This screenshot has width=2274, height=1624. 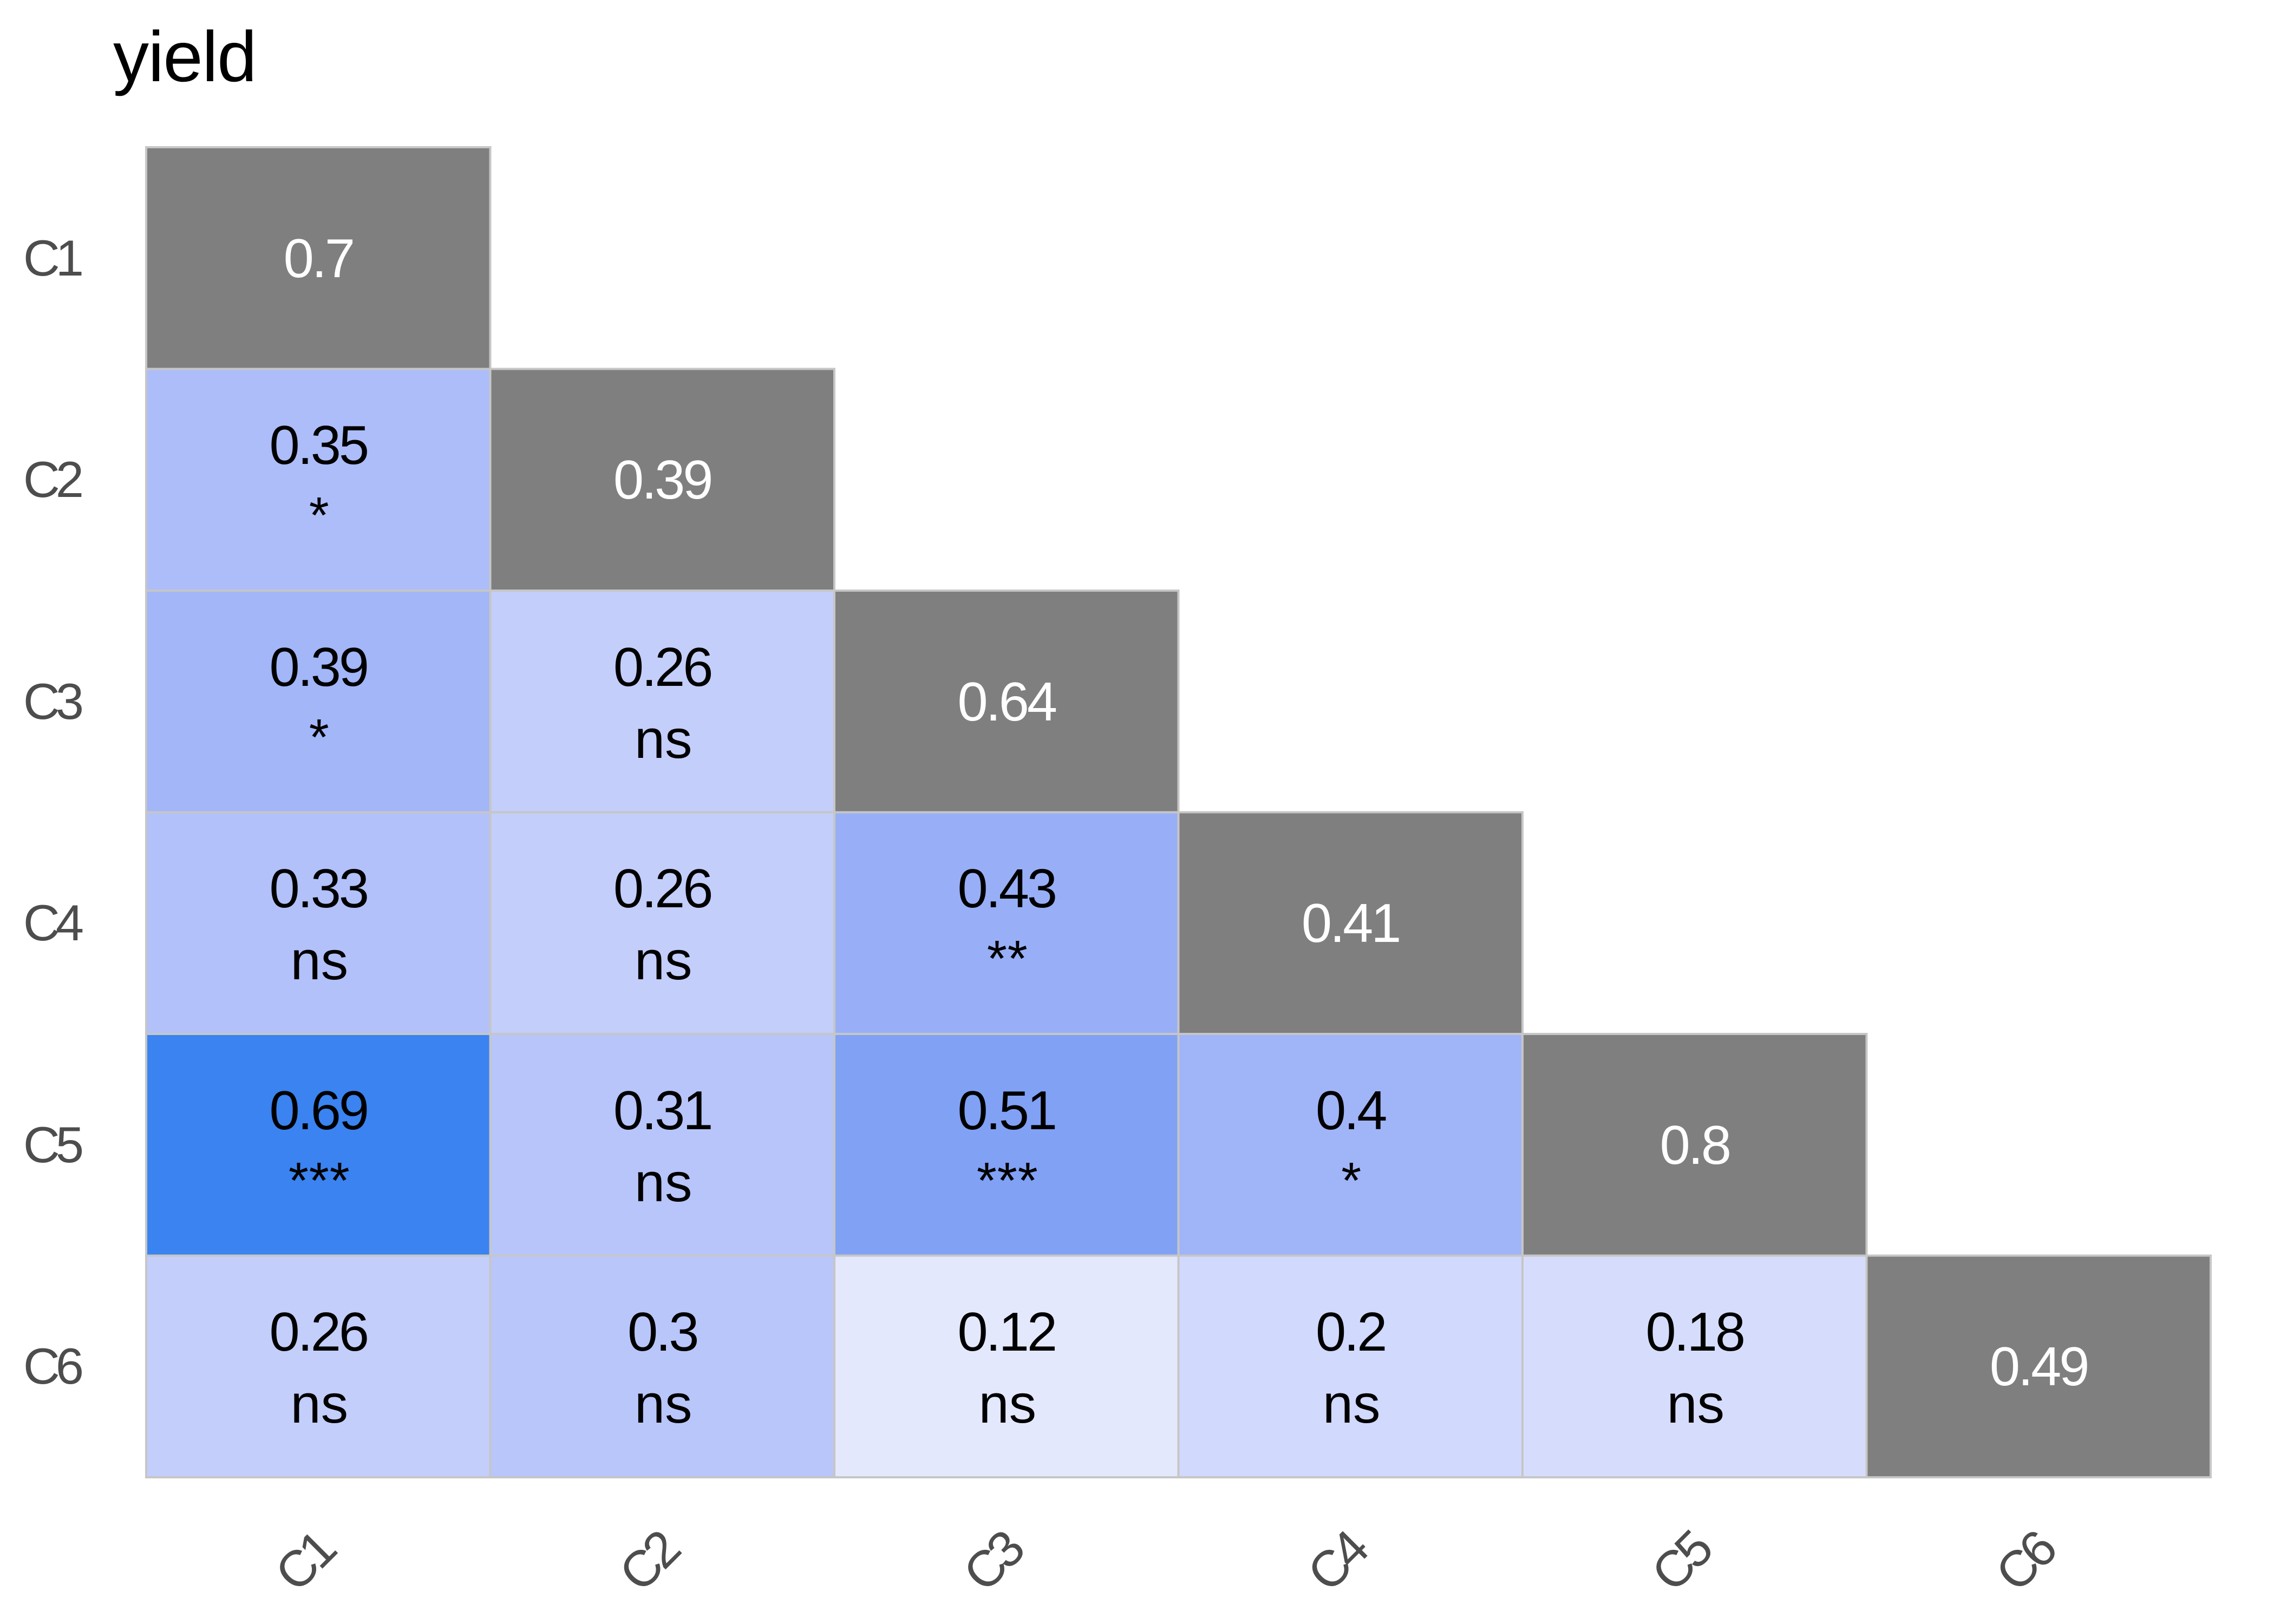 What do you see at coordinates (318, 258) in the screenshot?
I see `svg-text: 0.7` at bounding box center [318, 258].